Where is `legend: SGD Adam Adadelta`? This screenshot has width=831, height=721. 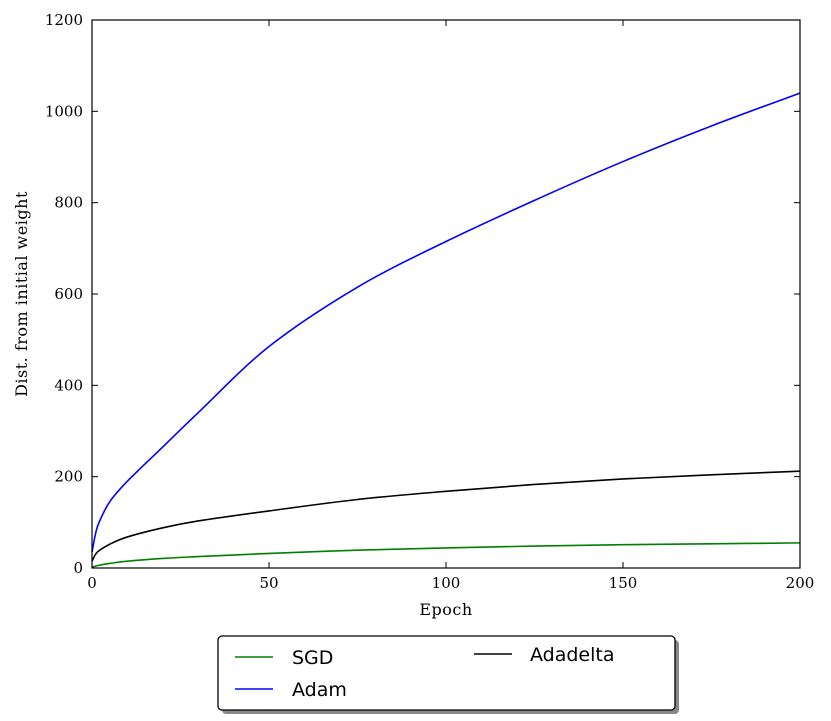 legend: SGD Adam Adadelta is located at coordinates (448, 674).